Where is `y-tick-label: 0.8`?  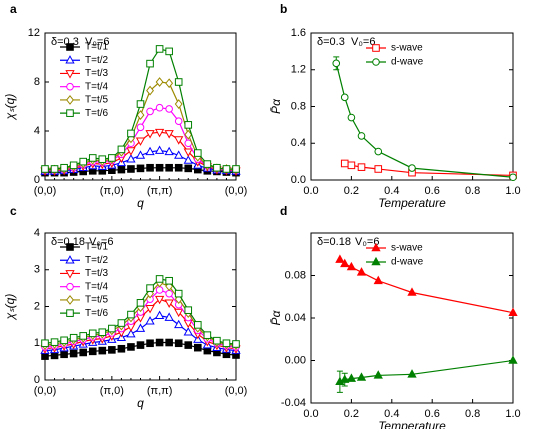 y-tick-label: 0.8 is located at coordinates (298, 106).